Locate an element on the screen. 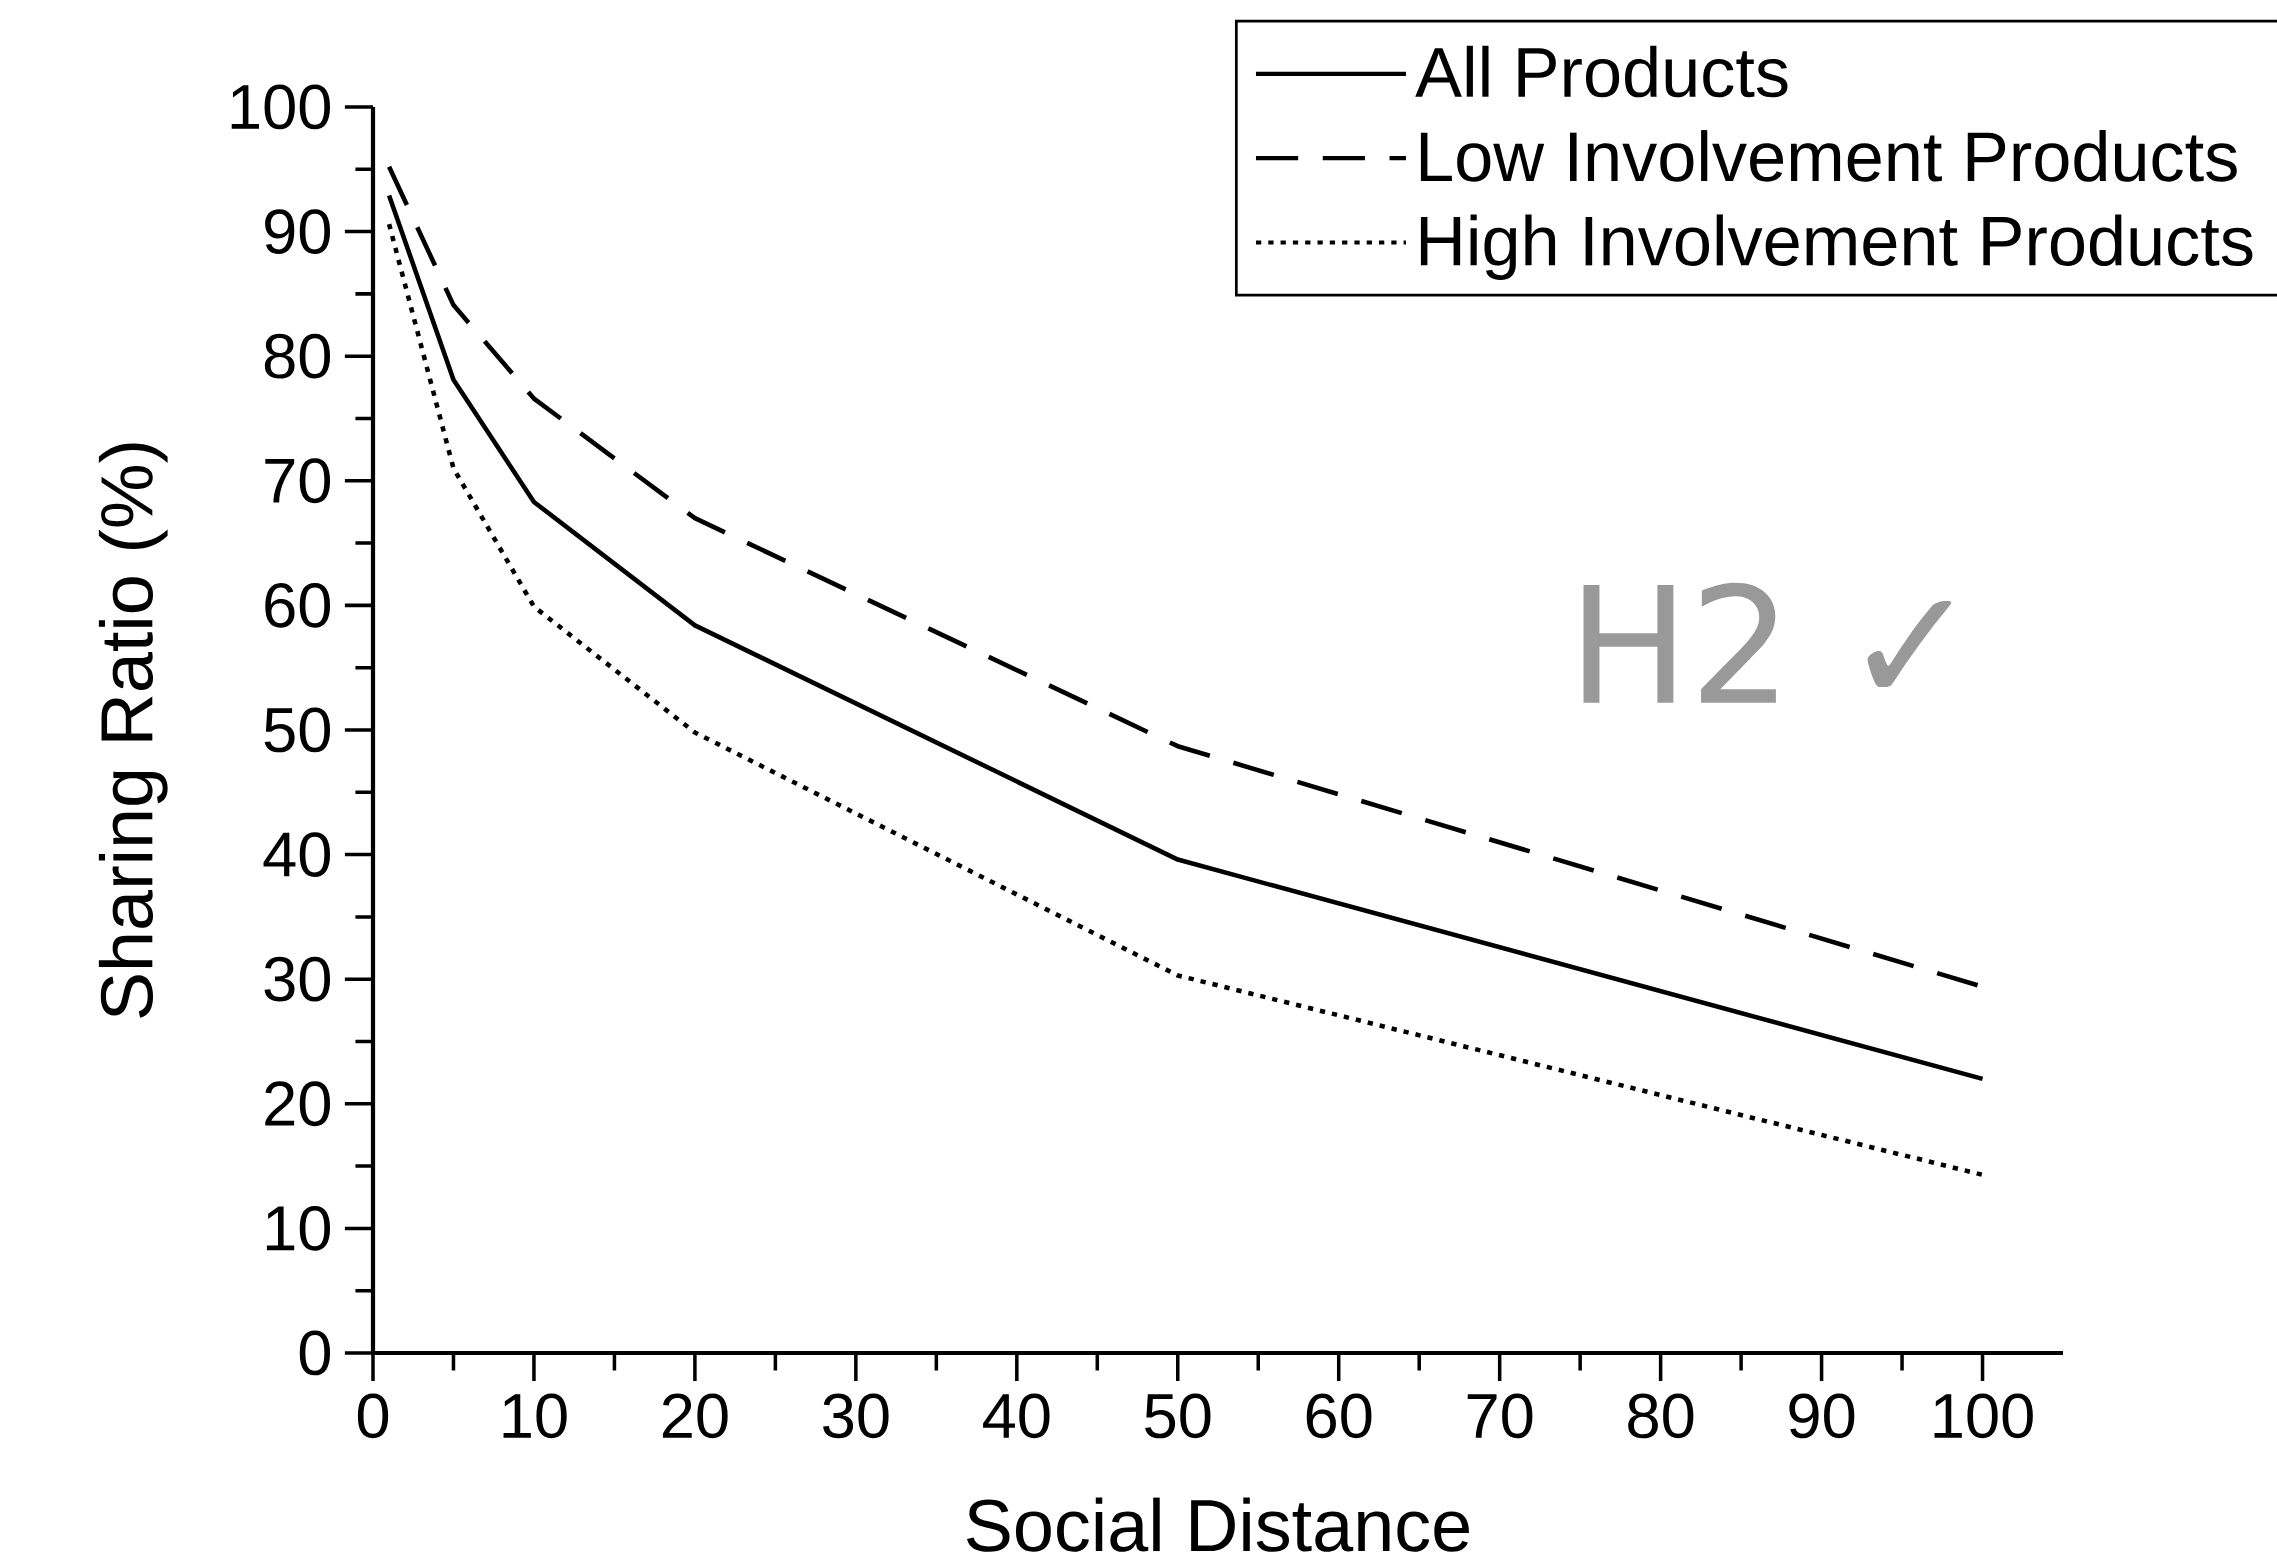 The image size is (2277, 1559). y-tick-label: 0 is located at coordinates (315, 1353).